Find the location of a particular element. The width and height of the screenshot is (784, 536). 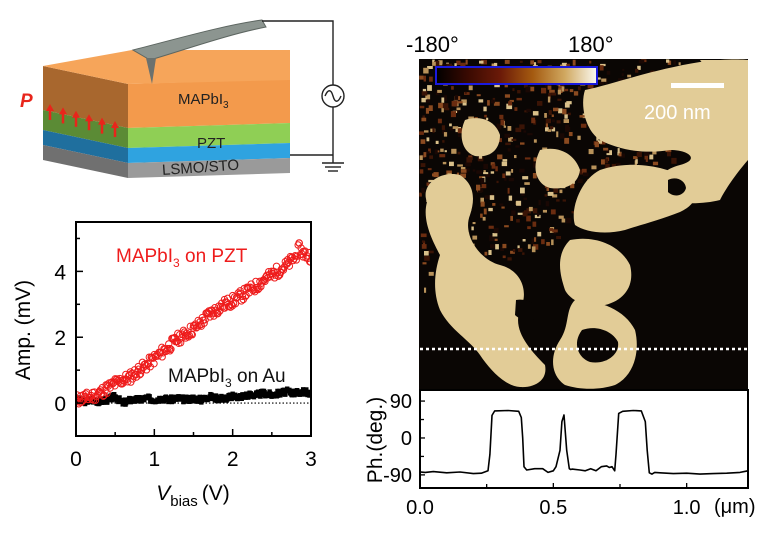

plot-frame is located at coordinates (584, 439).